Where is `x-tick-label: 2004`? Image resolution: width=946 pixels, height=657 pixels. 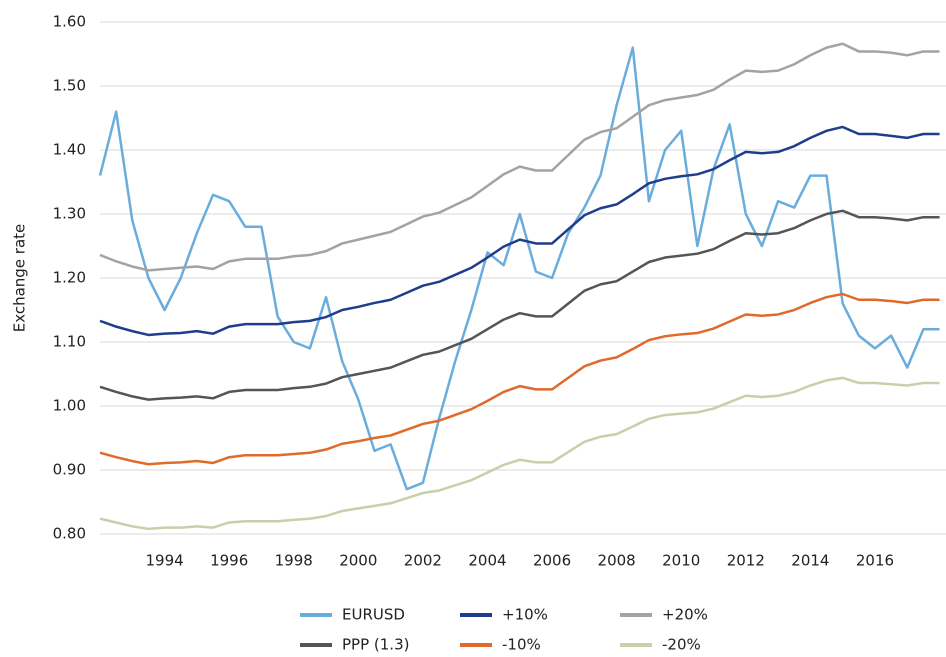 x-tick-label: 2004 is located at coordinates (487, 561).